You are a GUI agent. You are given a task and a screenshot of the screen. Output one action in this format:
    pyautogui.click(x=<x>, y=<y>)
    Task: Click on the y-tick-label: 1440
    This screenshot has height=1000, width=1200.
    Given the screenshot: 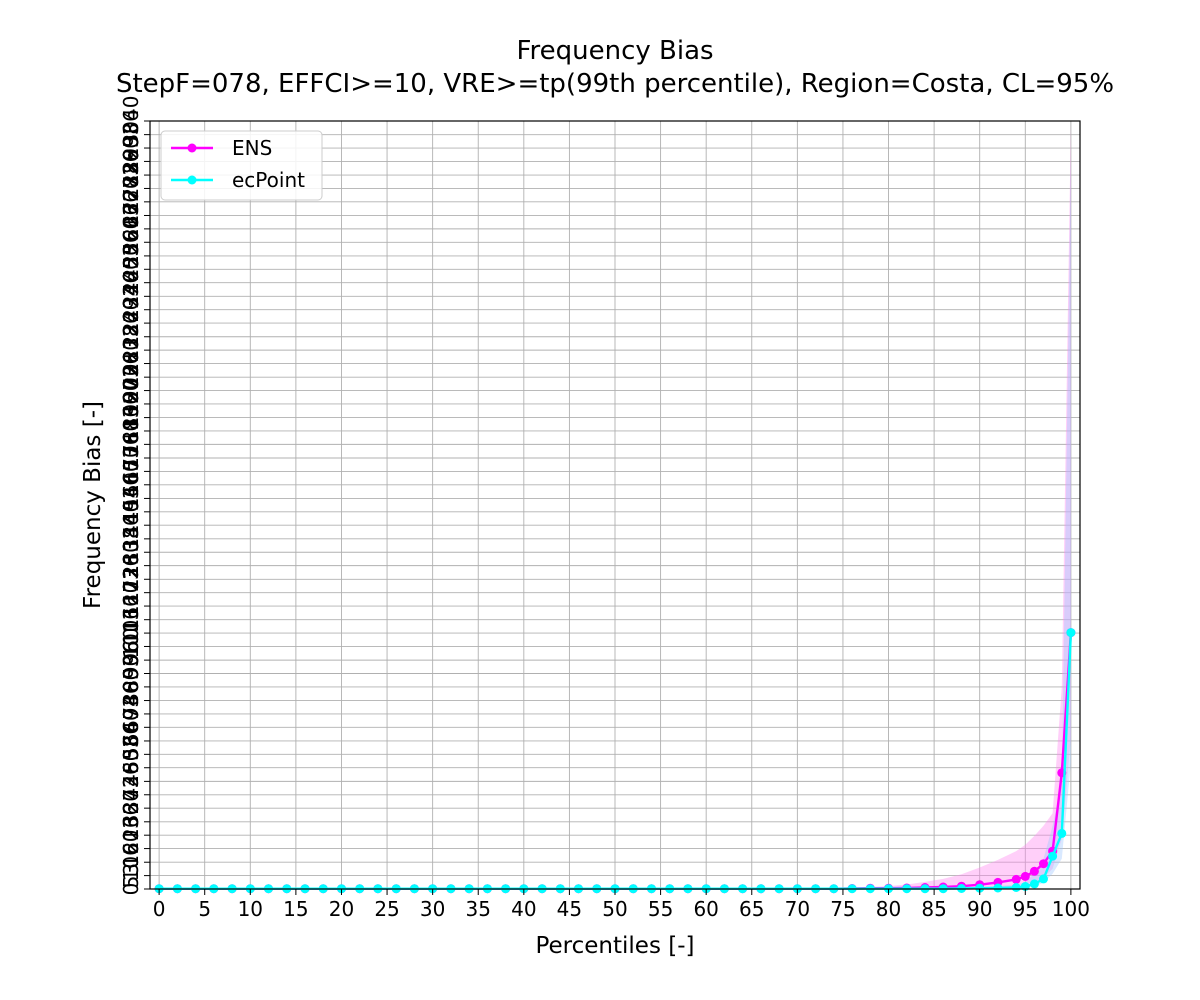 What is the action you would take?
    pyautogui.click(x=131, y=525)
    